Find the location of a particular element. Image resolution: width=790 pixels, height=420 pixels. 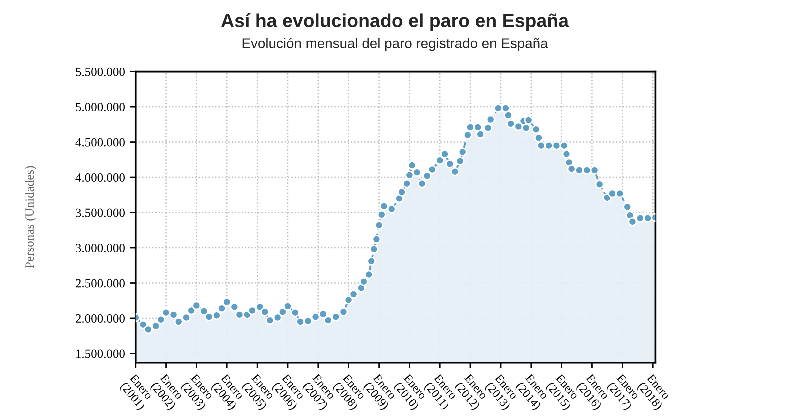

y-tick-label: 4.500.000 is located at coordinates (100, 142).